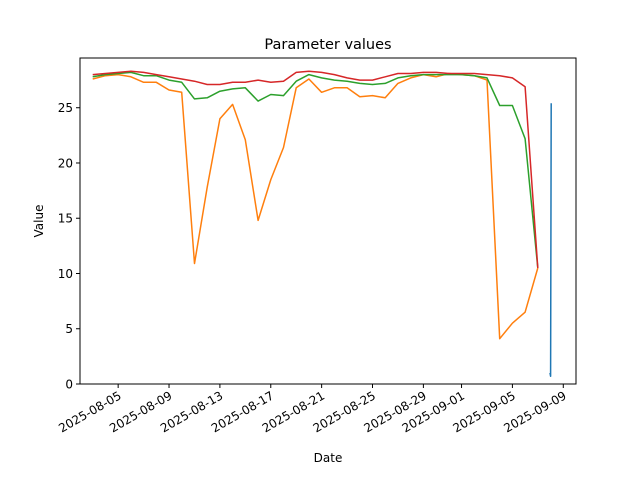 This screenshot has width=640, height=480. Describe the element at coordinates (327, 45) in the screenshot. I see `chart-title: Parameter values` at that location.